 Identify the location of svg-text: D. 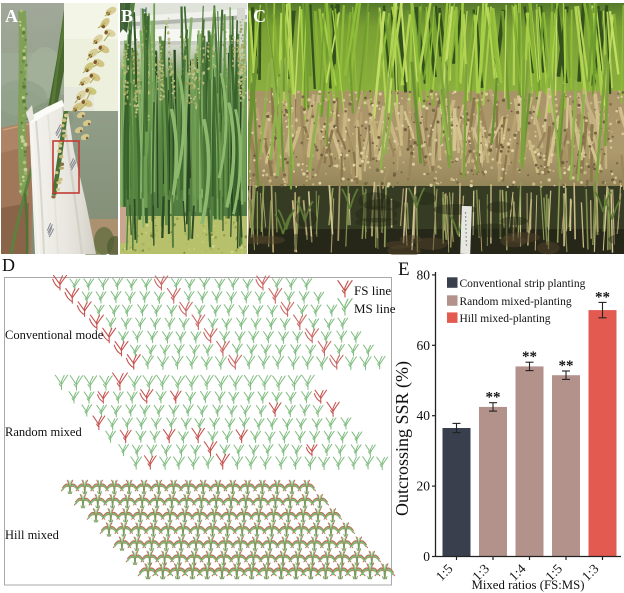
(8, 265).